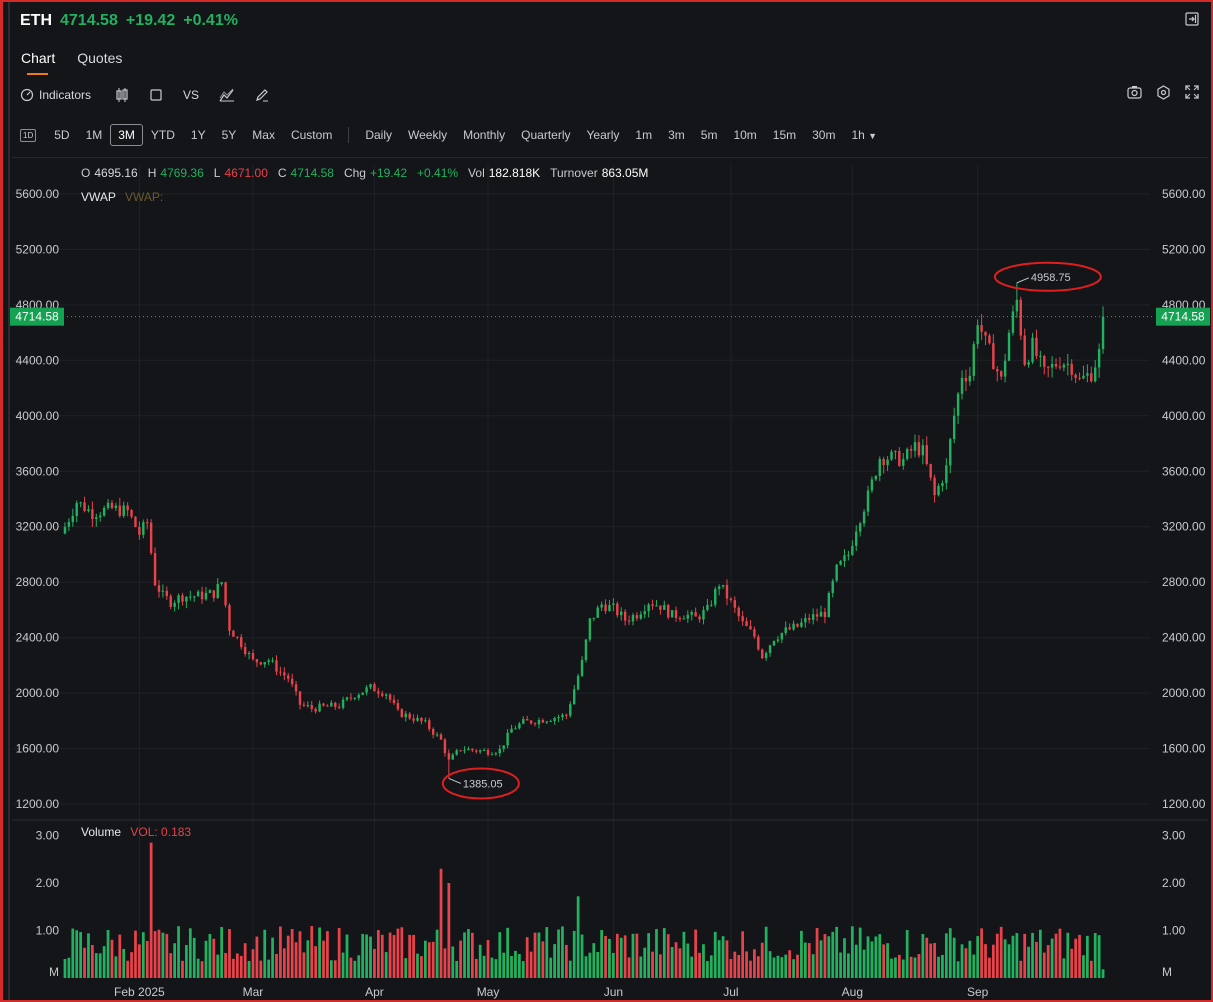 The height and width of the screenshot is (1002, 1213). Describe the element at coordinates (122, 197) in the screenshot. I see `vwap-legend: VWAP VWAP:` at that location.